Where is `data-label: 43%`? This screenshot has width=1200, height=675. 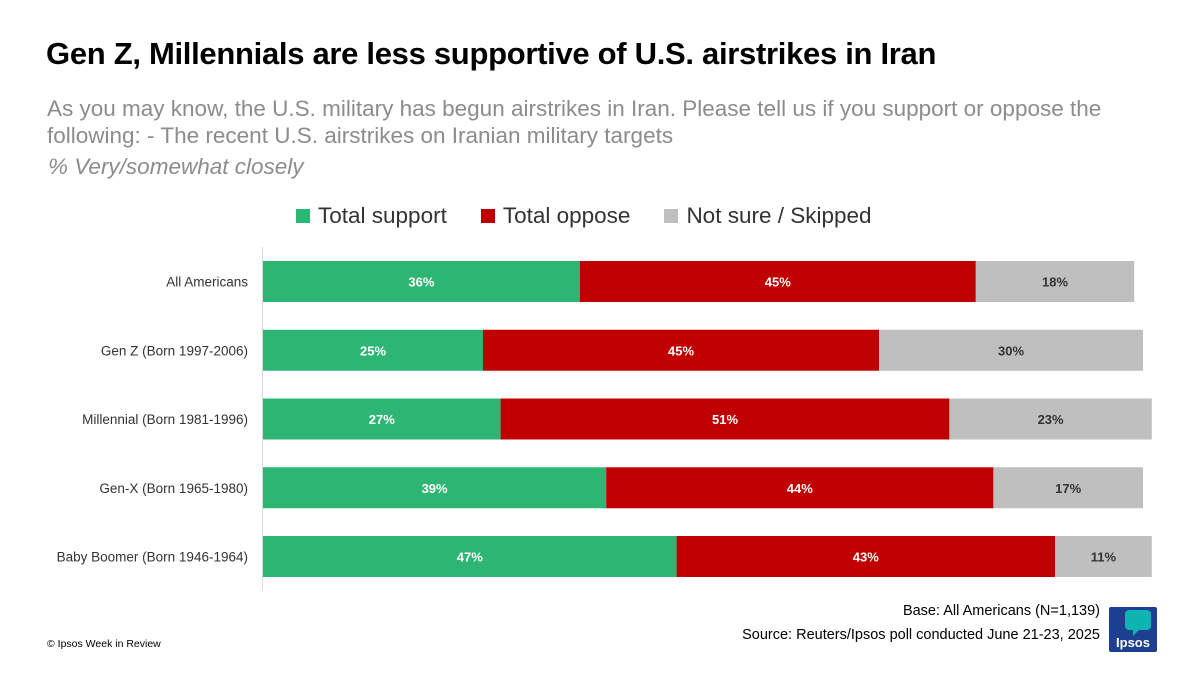 data-label: 43% is located at coordinates (866, 557).